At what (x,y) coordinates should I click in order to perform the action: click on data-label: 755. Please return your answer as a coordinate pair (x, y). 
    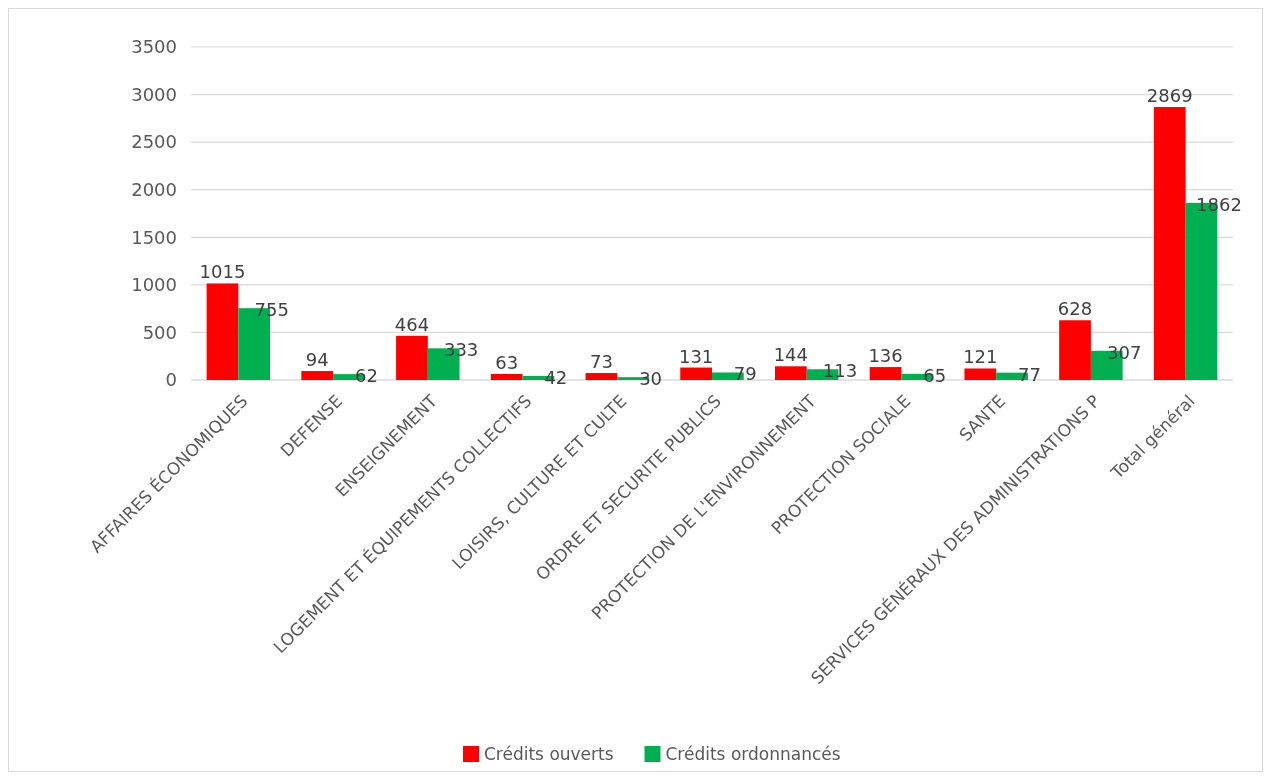
    Looking at the image, I should click on (271, 310).